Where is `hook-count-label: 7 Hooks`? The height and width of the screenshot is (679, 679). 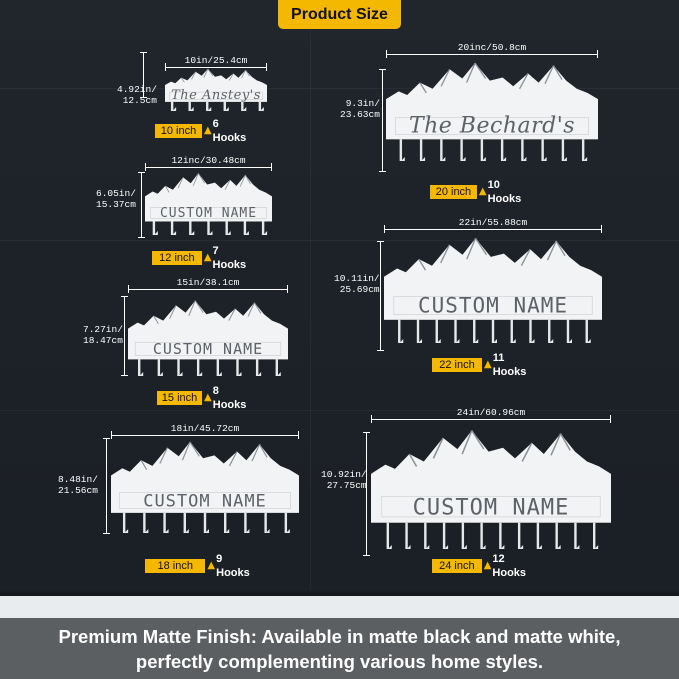
hook-count-label: 7 Hooks is located at coordinates (229, 258).